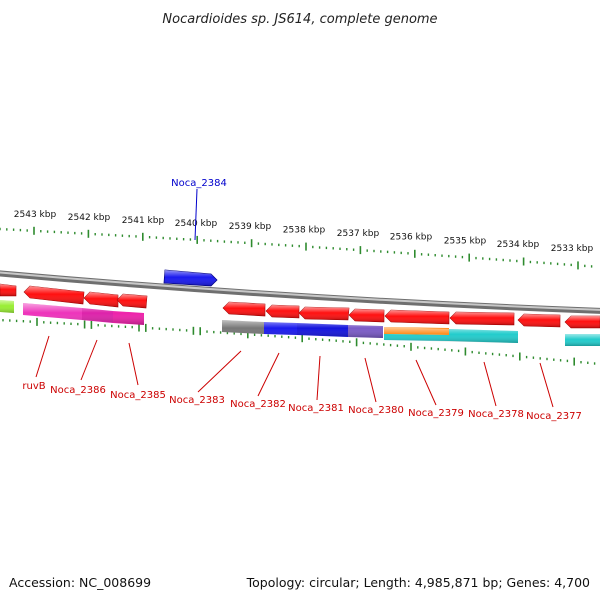 Image resolution: width=600 pixels, height=600 pixels. What do you see at coordinates (35, 215) in the screenshot?
I see `scale-label: 2543 kbp` at bounding box center [35, 215].